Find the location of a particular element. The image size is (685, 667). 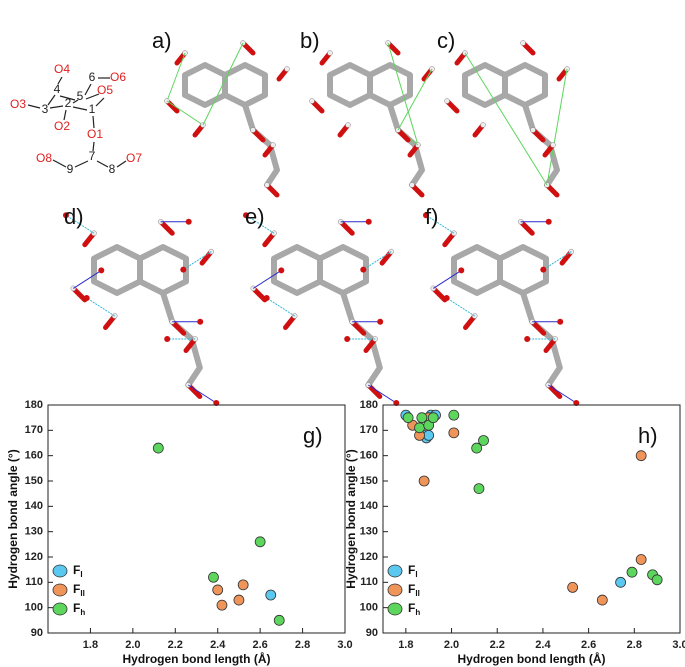

y-tick-label: 160 is located at coordinates (34, 456).